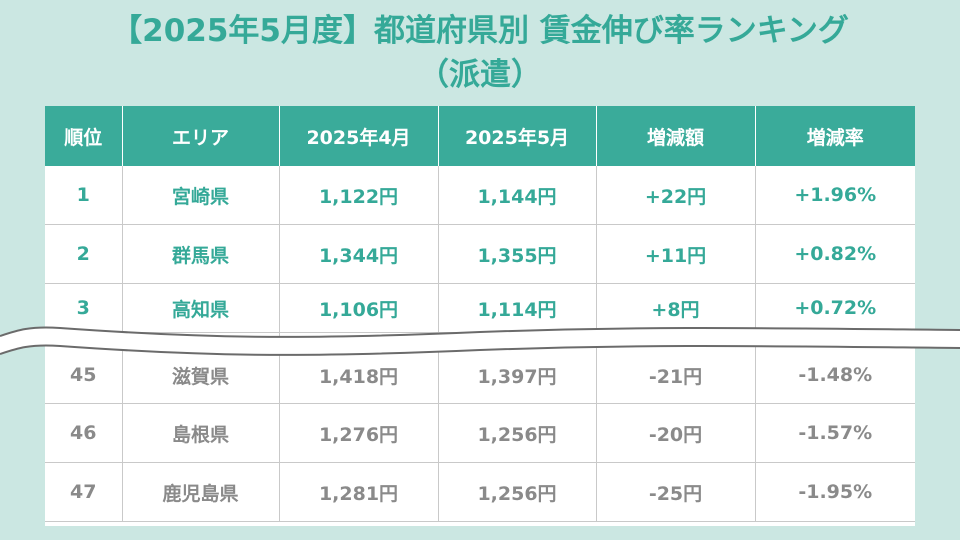  Describe the element at coordinates (517, 254) in the screenshot. I see `cell-may: 1,355円` at that location.